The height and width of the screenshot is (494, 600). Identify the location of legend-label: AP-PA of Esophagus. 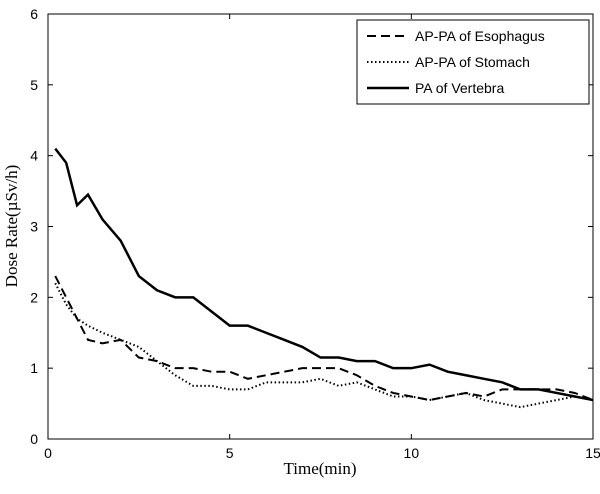
(480, 36).